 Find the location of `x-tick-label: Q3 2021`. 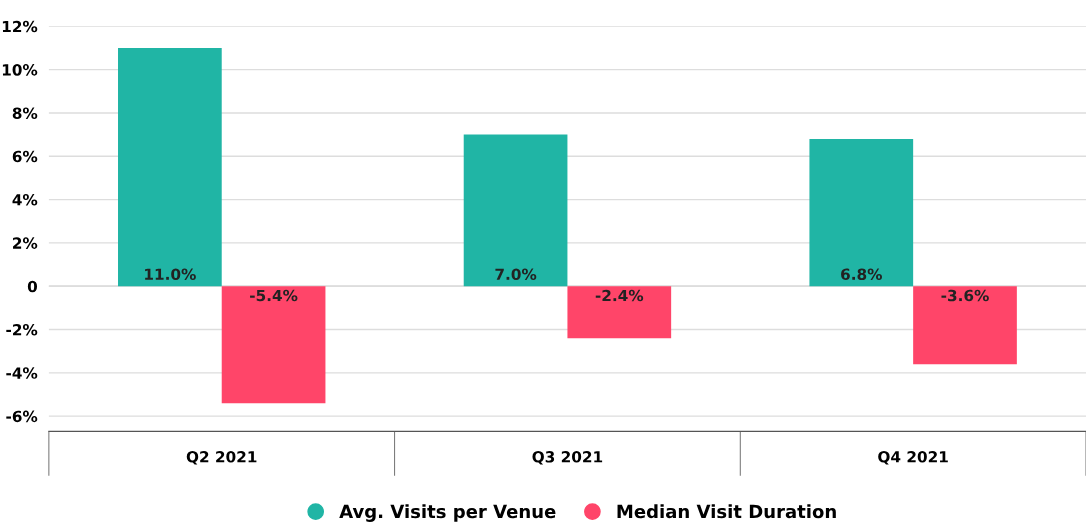

x-tick-label: Q3 2021 is located at coordinates (567, 458).